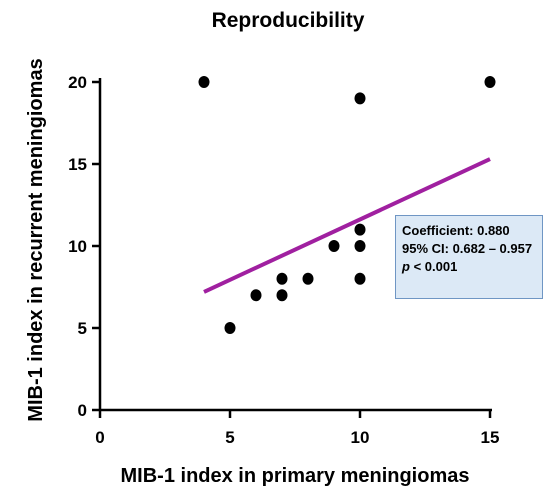 Image resolution: width=550 pixels, height=499 pixels. I want to click on x-axis-label: MIB-1 index in primary meningiomas, so click(295, 476).